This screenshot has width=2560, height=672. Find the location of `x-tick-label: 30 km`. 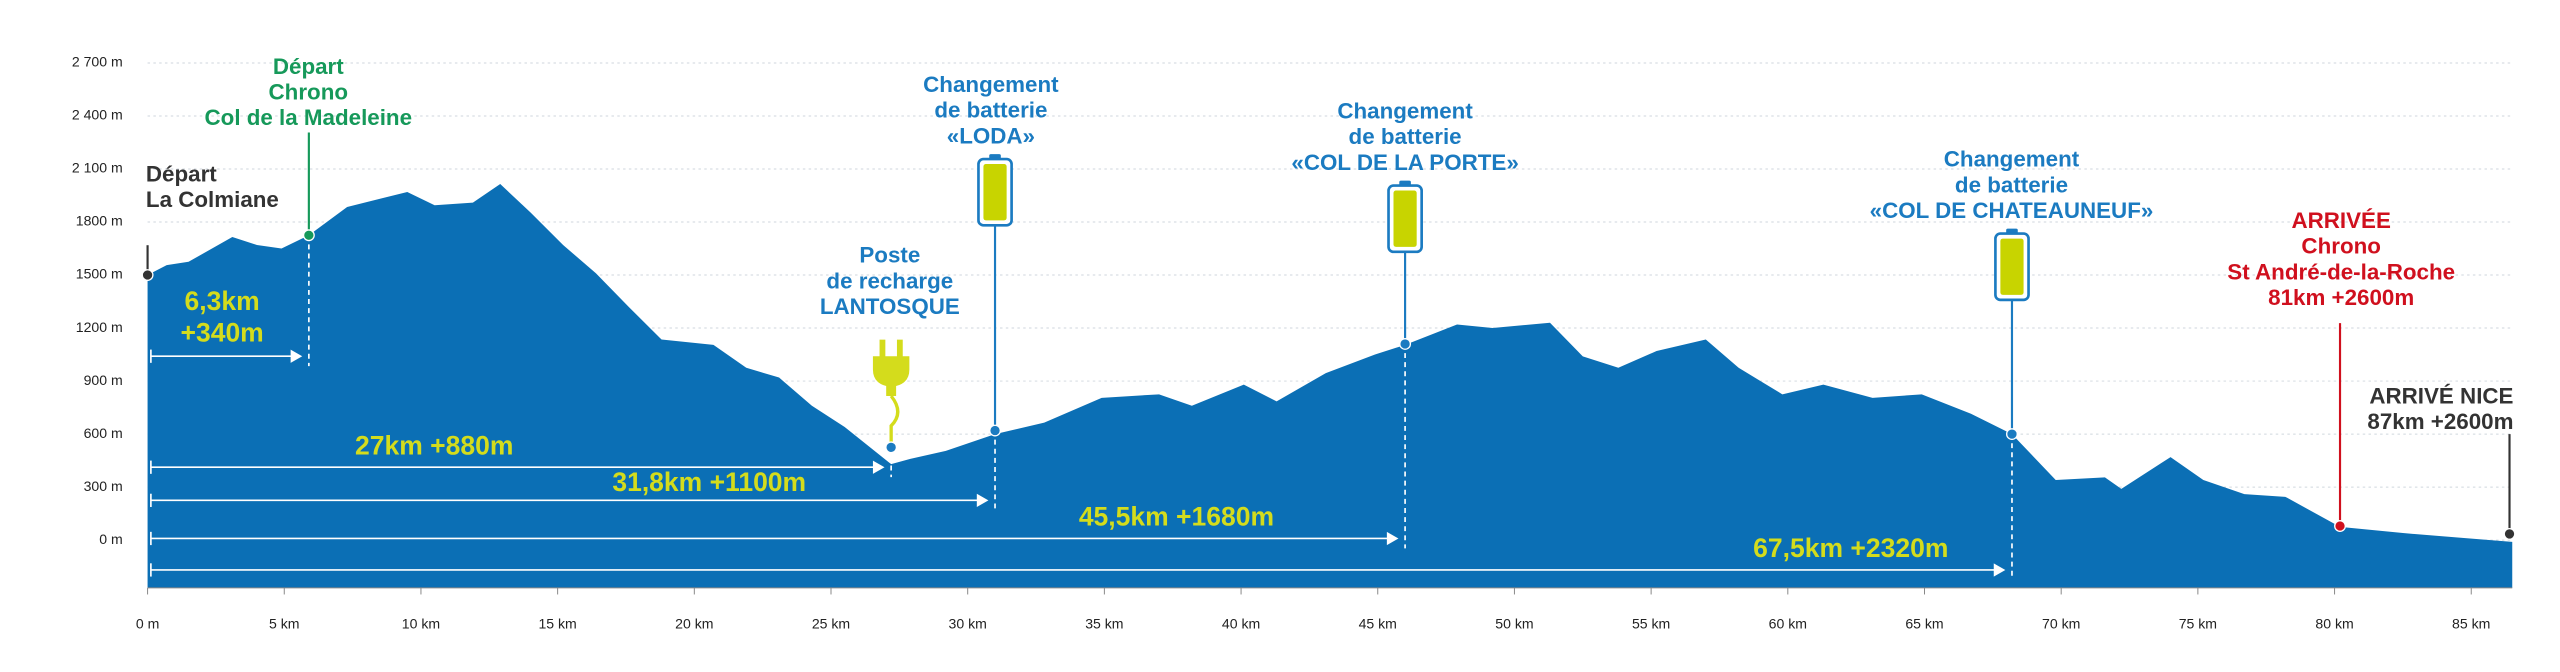

x-tick-label: 30 km is located at coordinates (968, 623).